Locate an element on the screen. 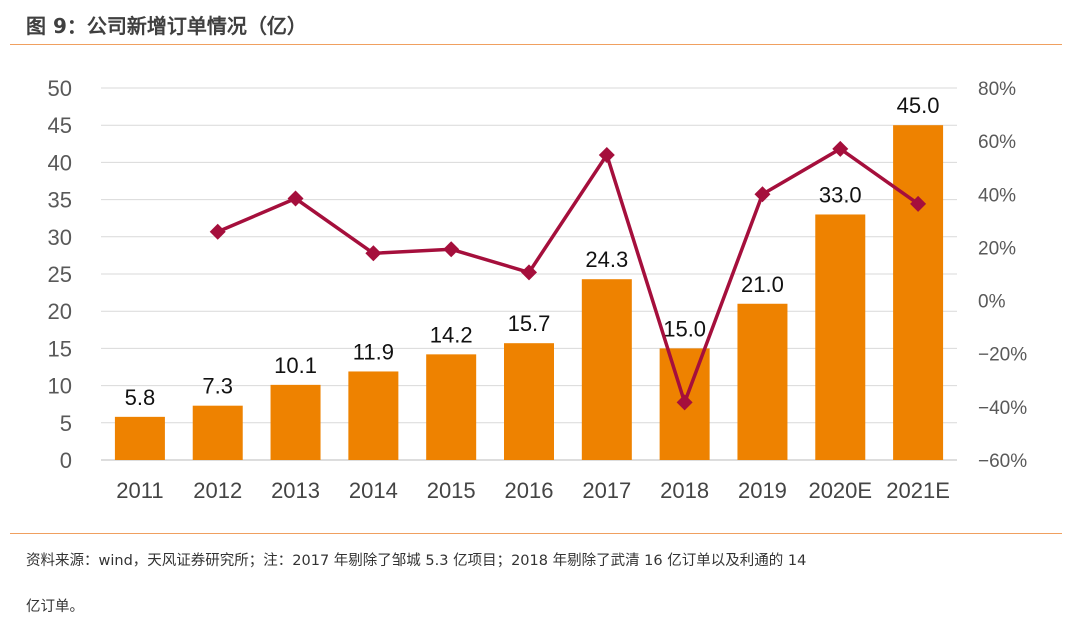 This screenshot has height=626, width=1080. figure-title: 图 9：公司新增订单情况（亿） is located at coordinates (166, 26).